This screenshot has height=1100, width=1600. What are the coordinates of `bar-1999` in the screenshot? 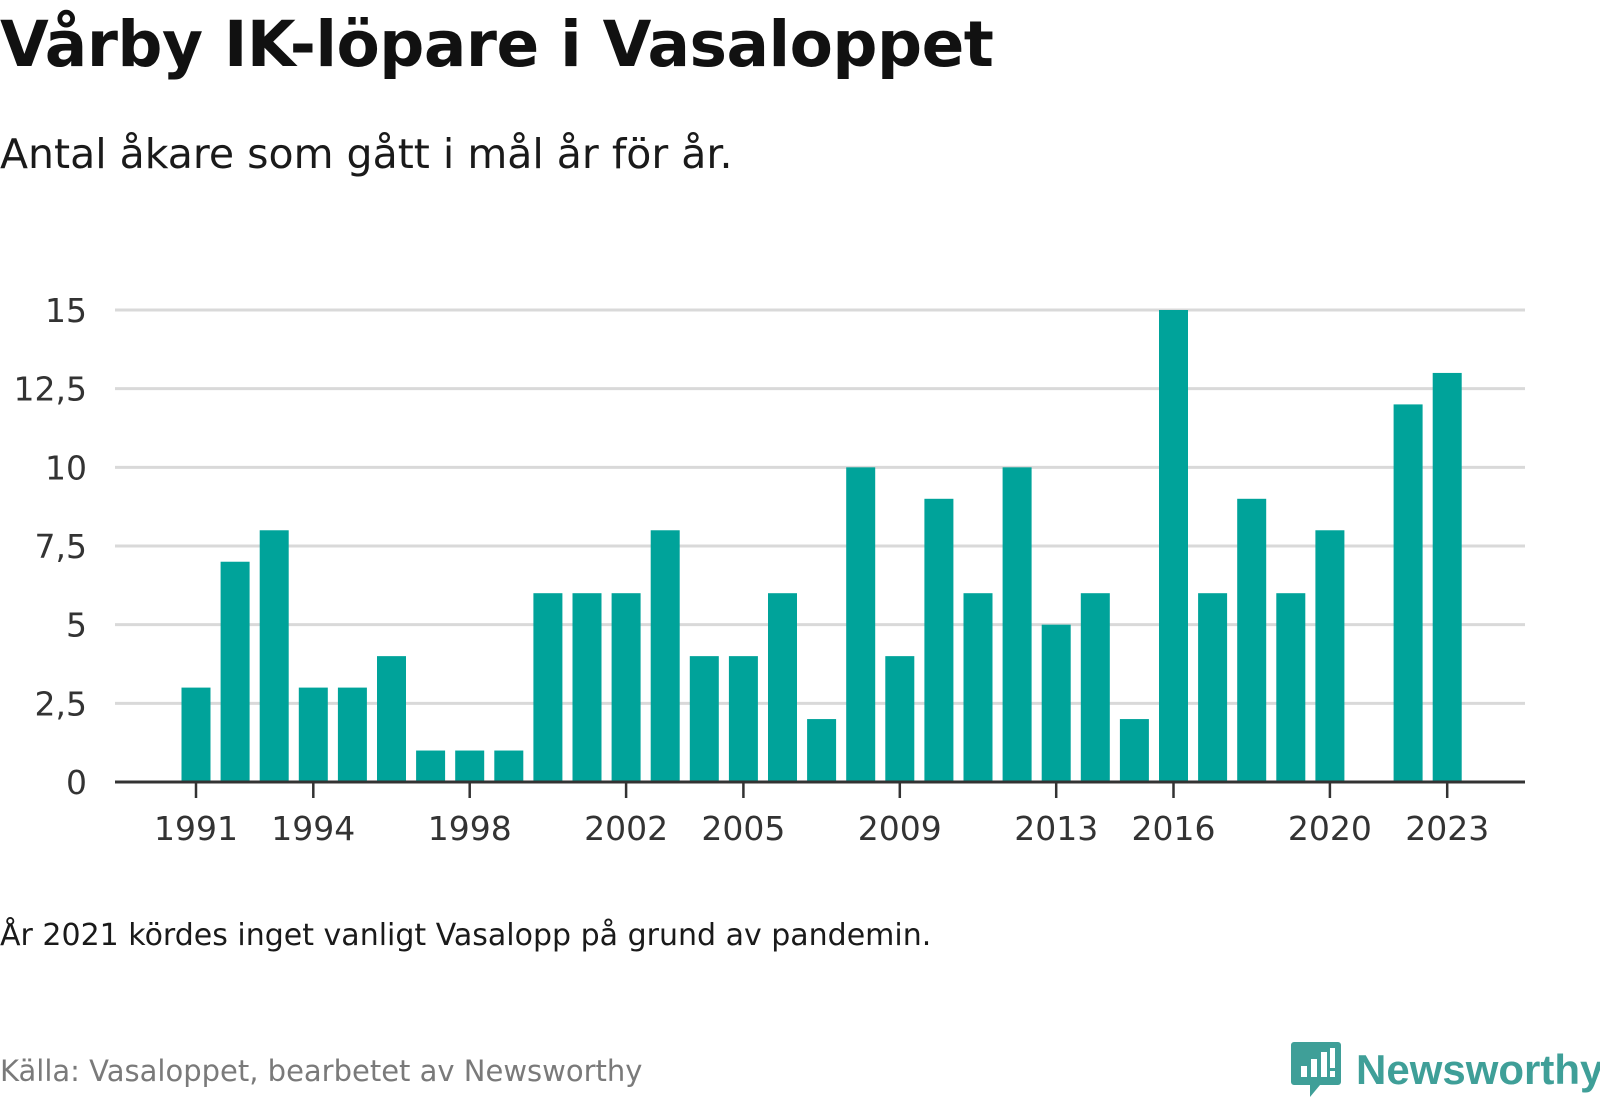 It's located at (509, 766).